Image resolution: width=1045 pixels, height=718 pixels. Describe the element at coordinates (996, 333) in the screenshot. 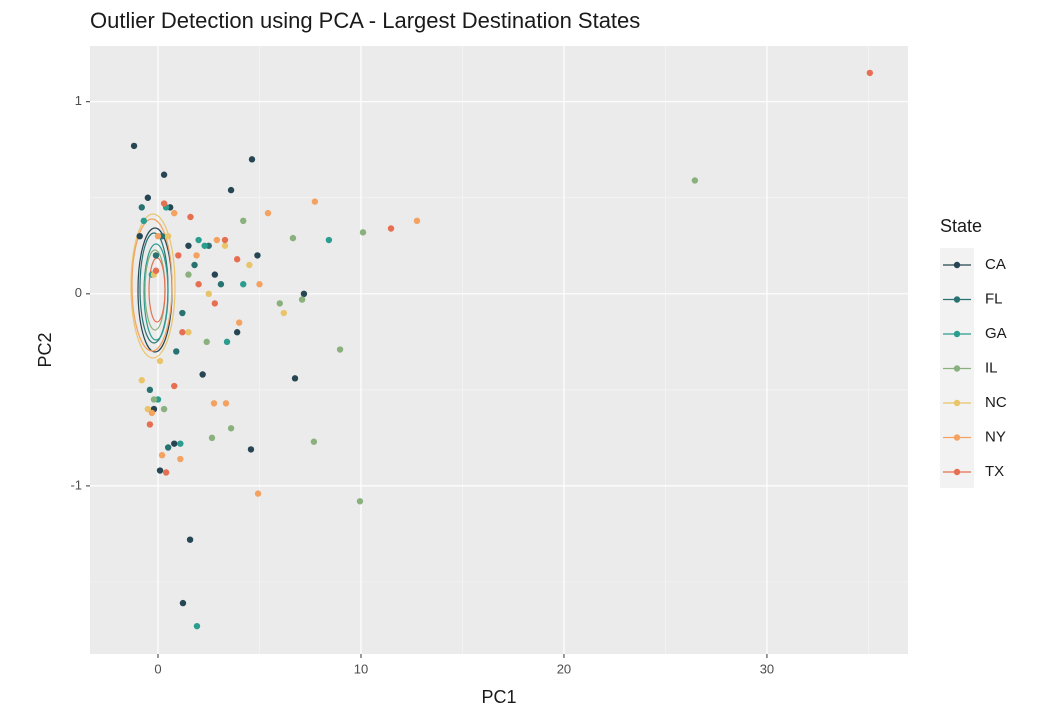

I see `legend-label: GA` at that location.